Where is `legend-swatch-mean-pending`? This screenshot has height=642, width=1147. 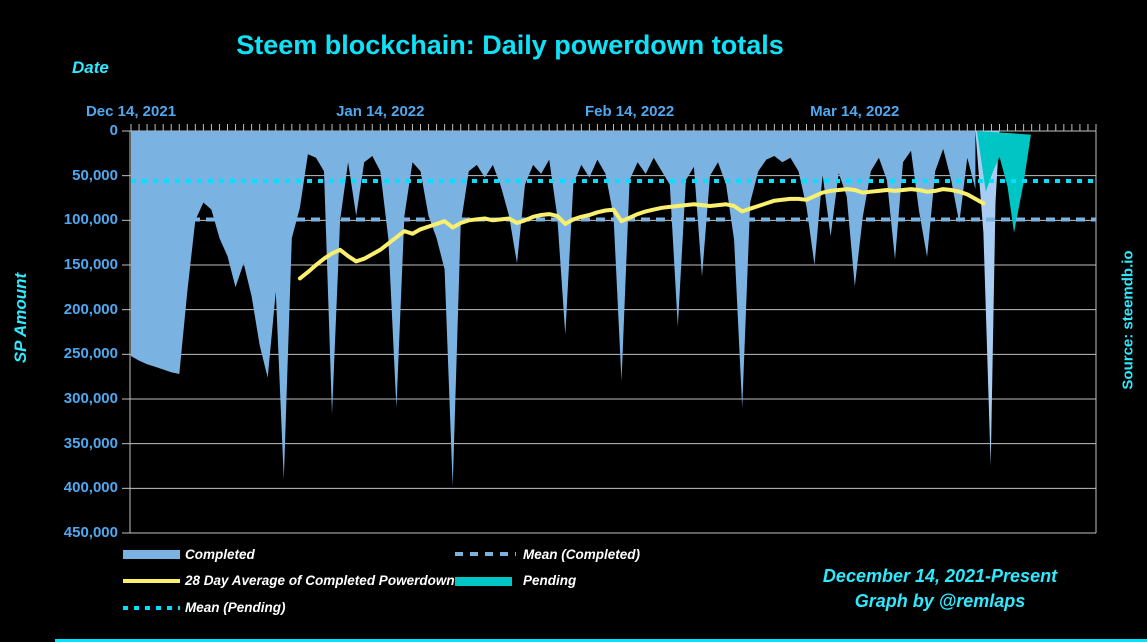
legend-swatch-mean-pending is located at coordinates (151, 608).